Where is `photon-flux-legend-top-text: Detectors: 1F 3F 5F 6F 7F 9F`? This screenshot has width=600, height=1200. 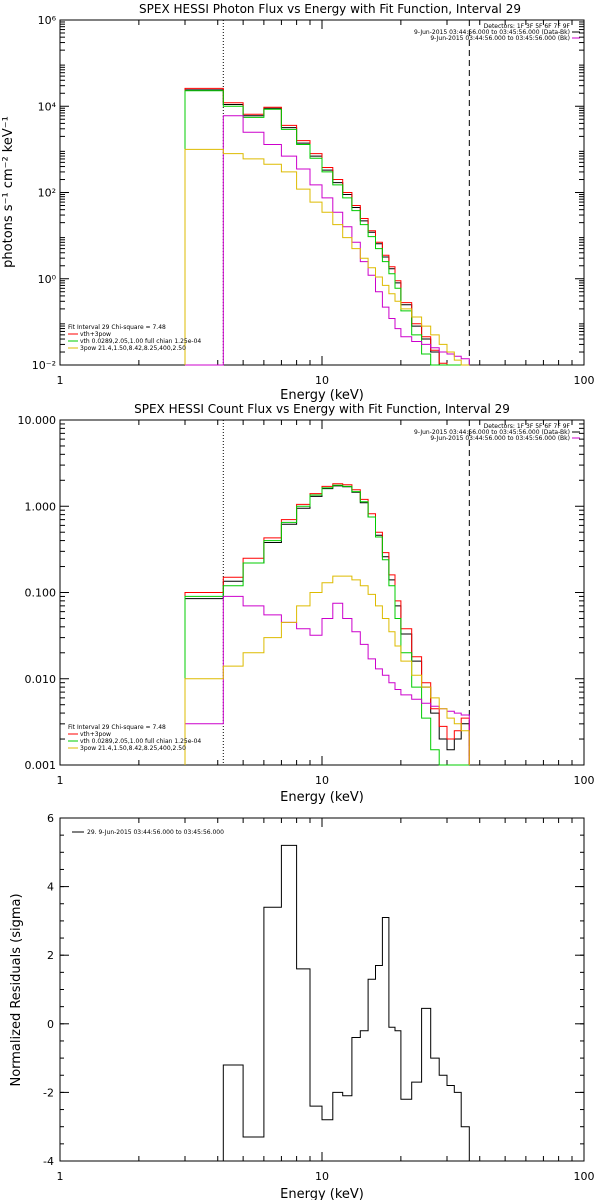
photon-flux-legend-top-text: Detectors: 1F 3F 5F 6F 7F 9F is located at coordinates (527, 26).